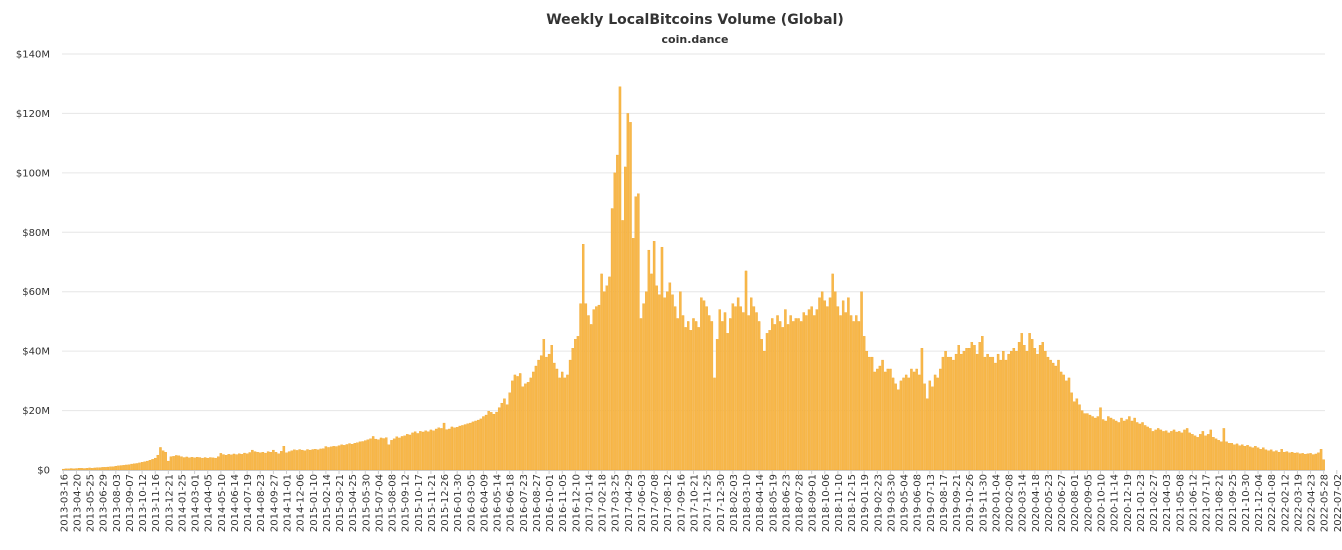 Image resolution: width=1342 pixels, height=550 pixels. I want to click on x-tick-label: 2022-01-08, so click(1272, 503).